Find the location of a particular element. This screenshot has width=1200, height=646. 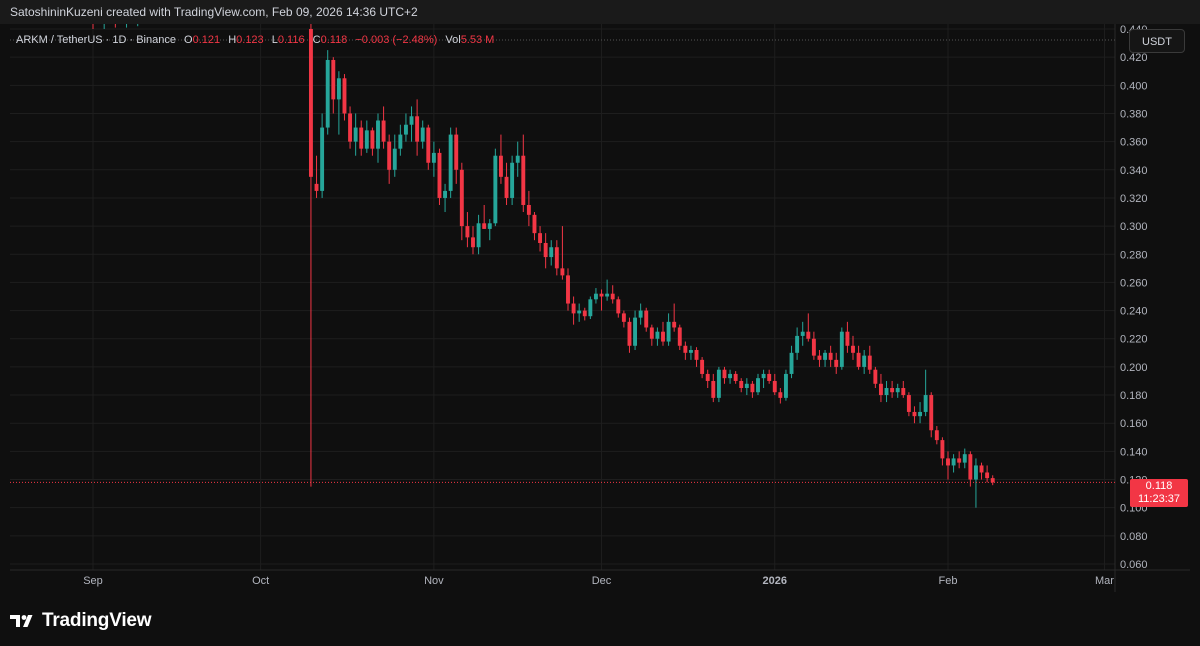

y-tick-label: 0.420 is located at coordinates (1134, 58).